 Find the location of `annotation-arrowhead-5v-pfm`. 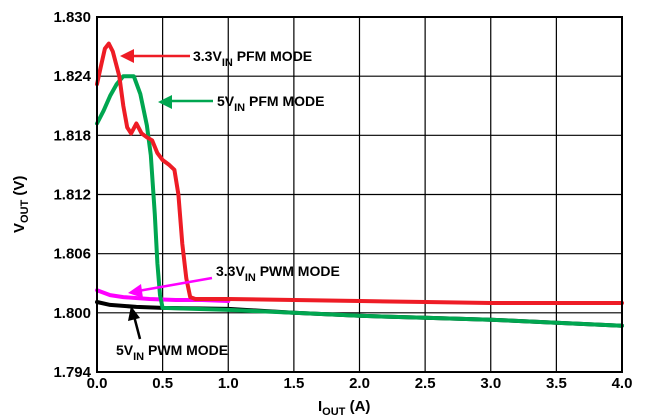

annotation-arrowhead-5v-pfm is located at coordinates (165, 102).